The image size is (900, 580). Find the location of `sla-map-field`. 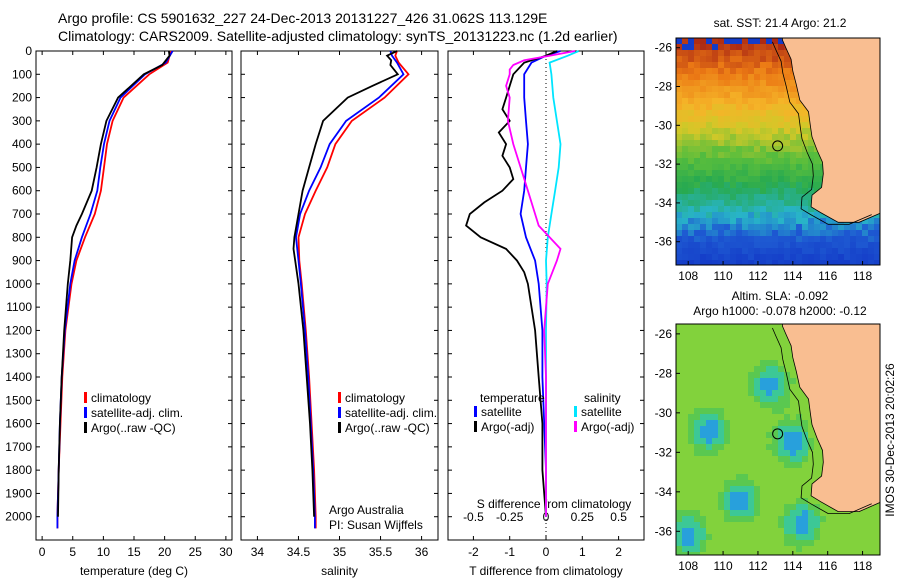

sla-map-field is located at coordinates (778, 439).